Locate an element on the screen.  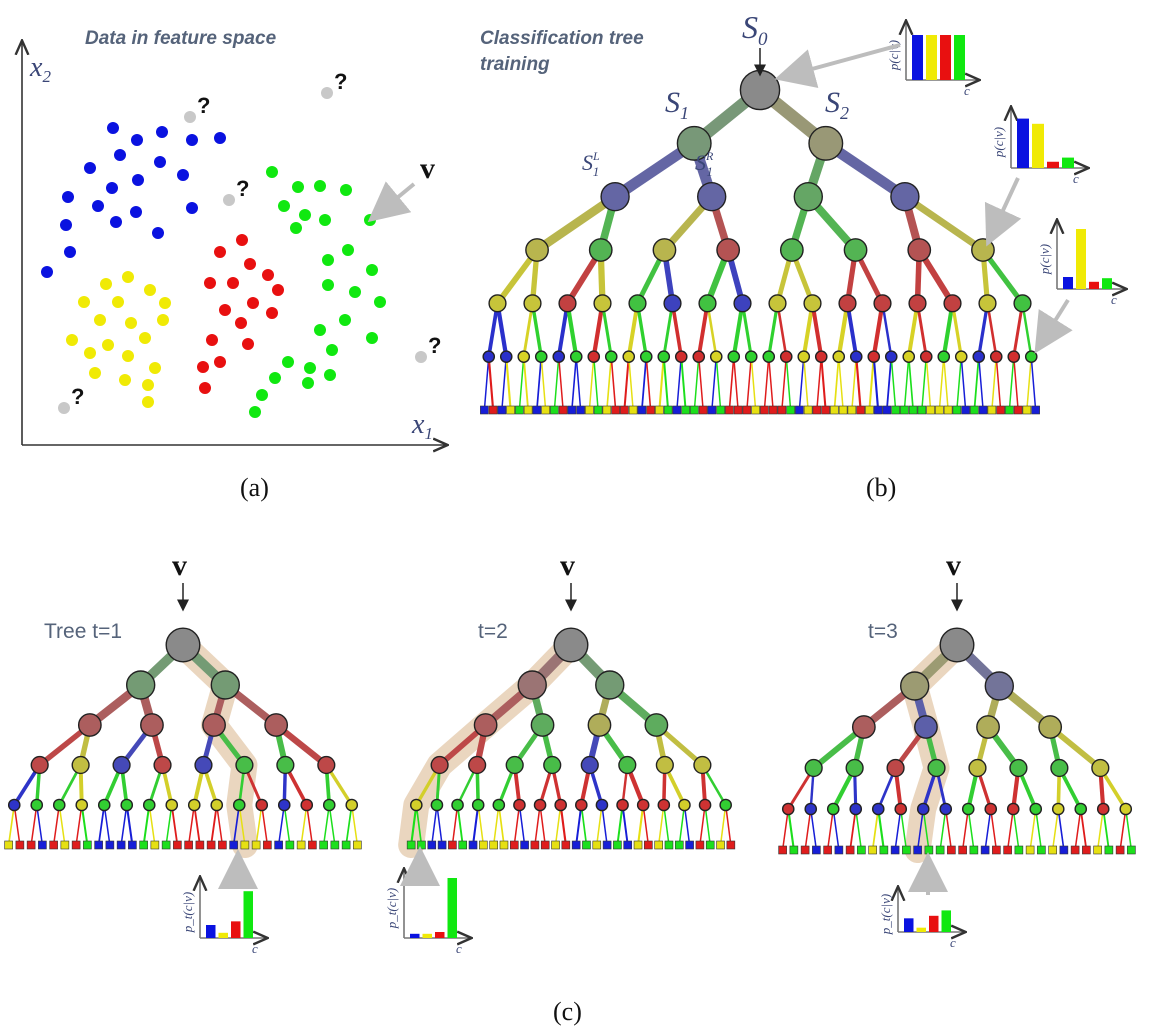
hist-mid-arrow is located at coordinates (1003, 212).